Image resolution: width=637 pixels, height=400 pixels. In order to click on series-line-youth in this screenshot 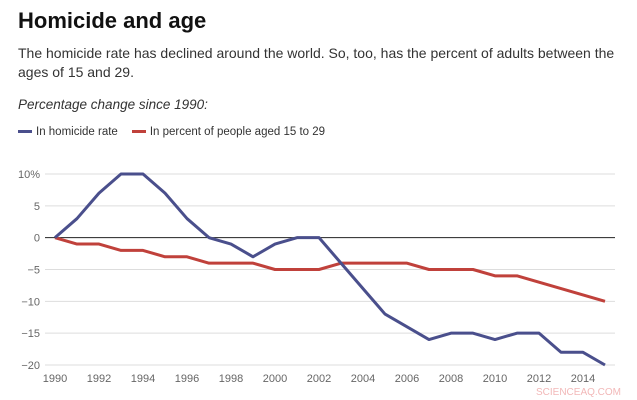, I will do `click(330, 269)`.